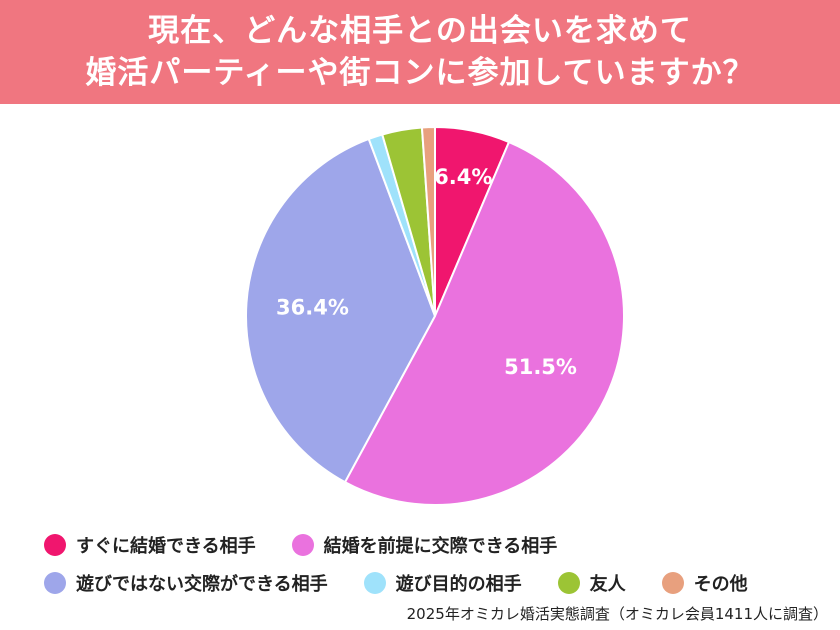  I want to click on legend-label: すぐに結婚できる相手, so click(166, 546).